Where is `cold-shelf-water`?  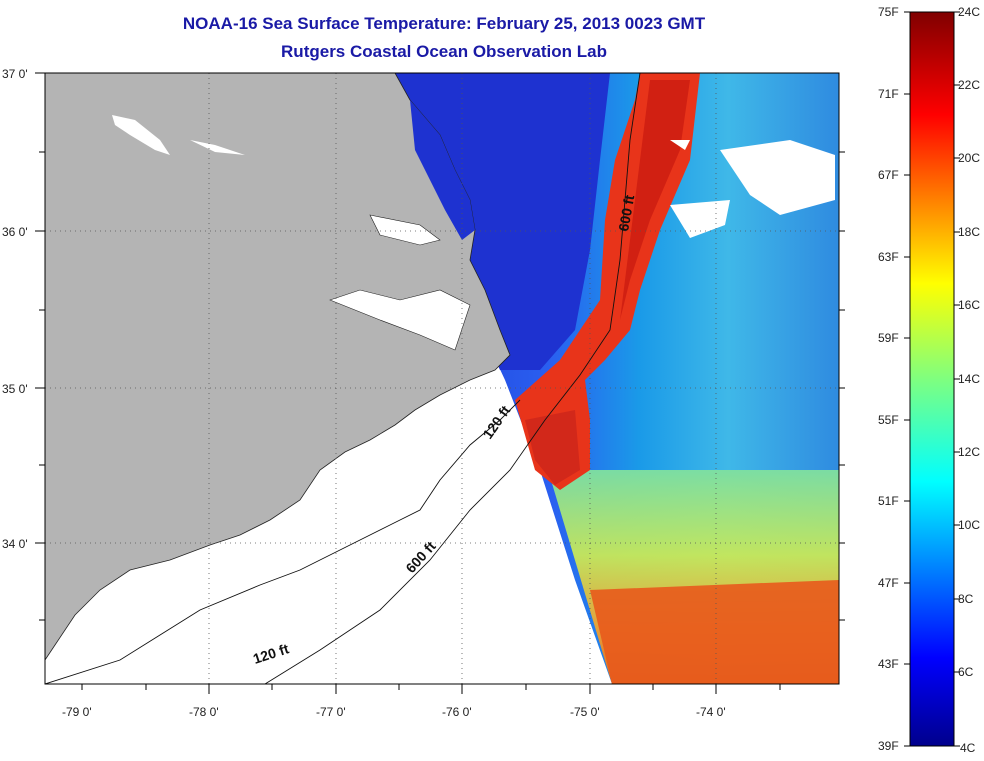 cold-shelf-water is located at coordinates (502, 221).